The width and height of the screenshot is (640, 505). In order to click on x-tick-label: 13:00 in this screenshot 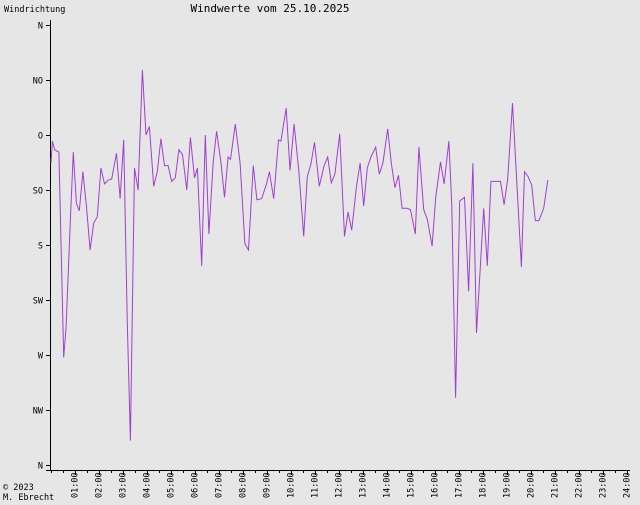, I will do `click(364, 485)`.